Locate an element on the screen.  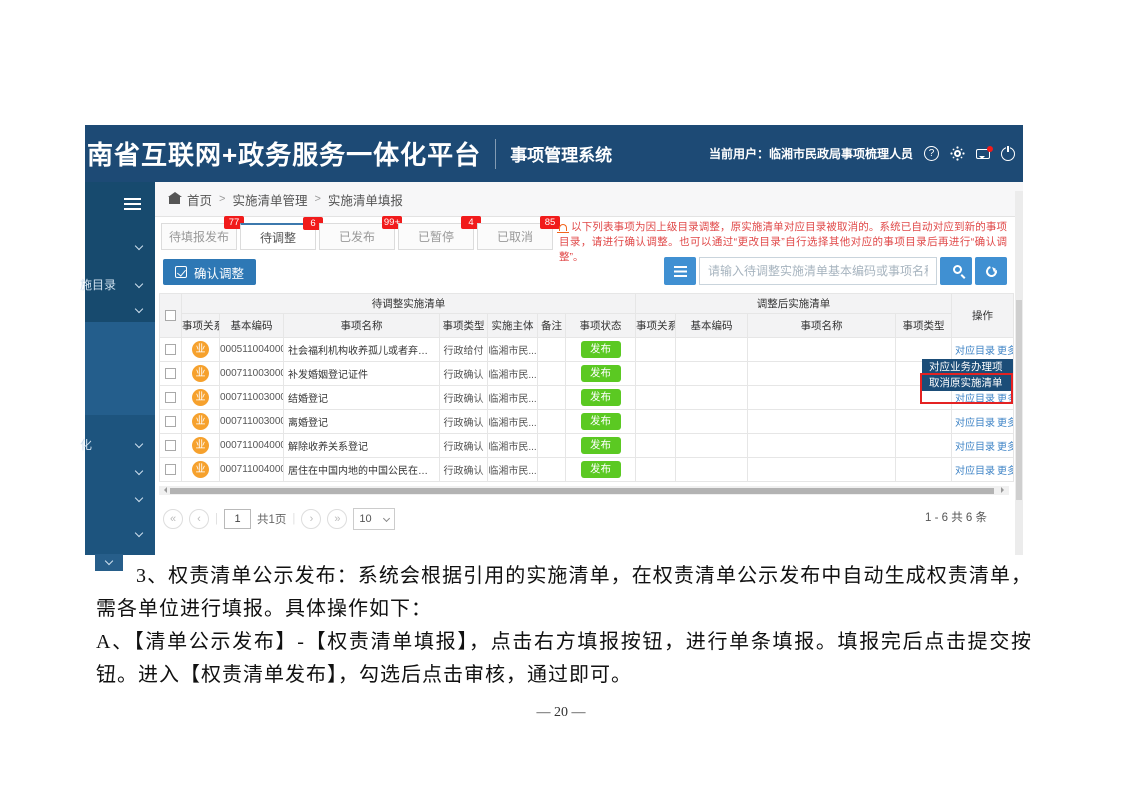
relation-tag-icon: 业 is located at coordinates (200, 469).